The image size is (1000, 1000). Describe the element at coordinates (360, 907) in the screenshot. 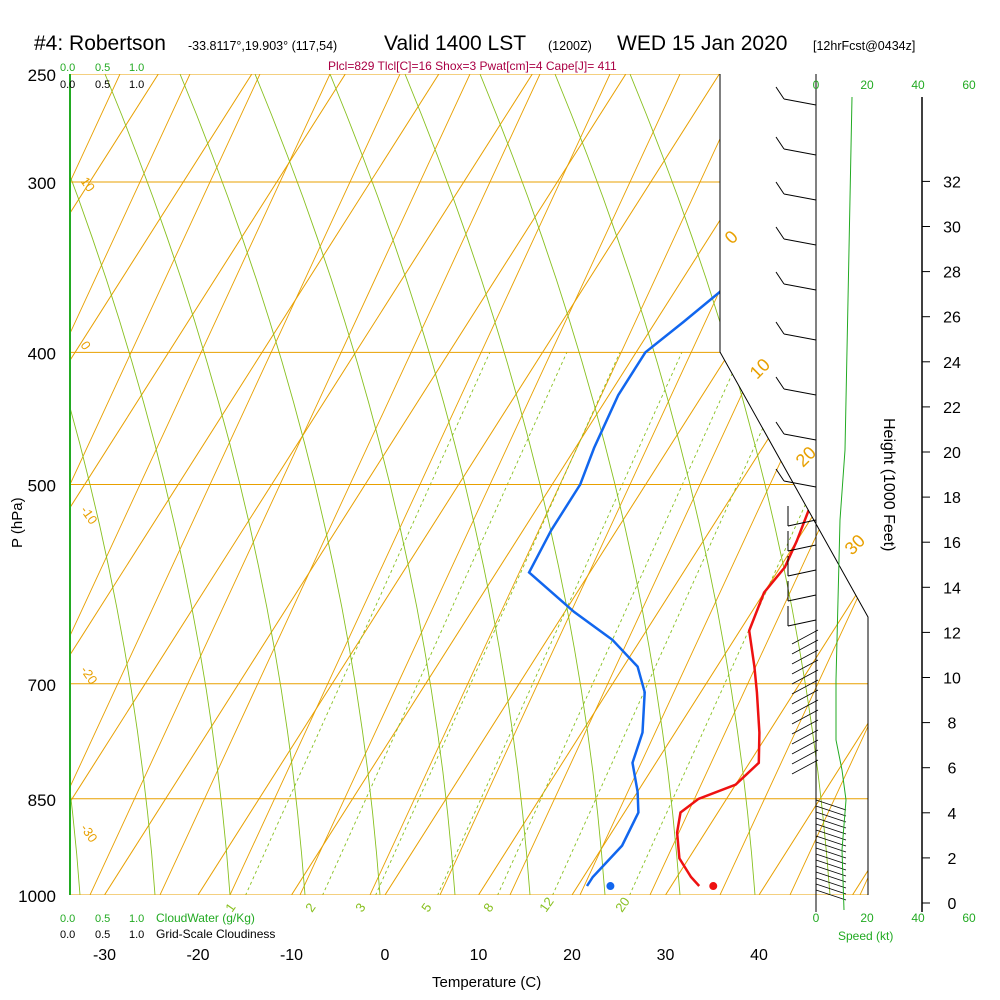

I see `mixing-ratio-label: 3` at that location.